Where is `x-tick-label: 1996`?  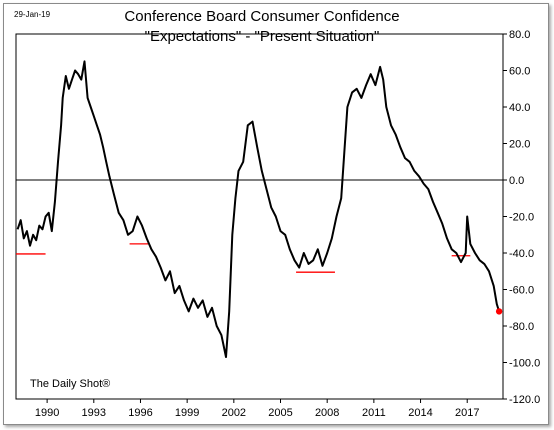
x-tick-label: 1996 is located at coordinates (140, 413).